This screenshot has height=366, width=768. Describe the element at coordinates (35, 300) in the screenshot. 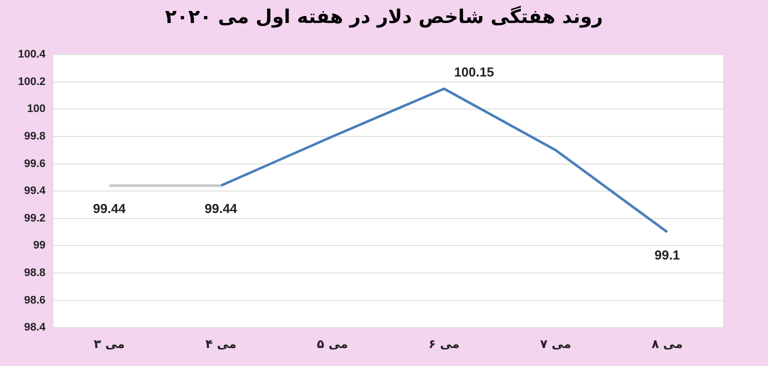

I see `y-tick-label: 98.6` at that location.